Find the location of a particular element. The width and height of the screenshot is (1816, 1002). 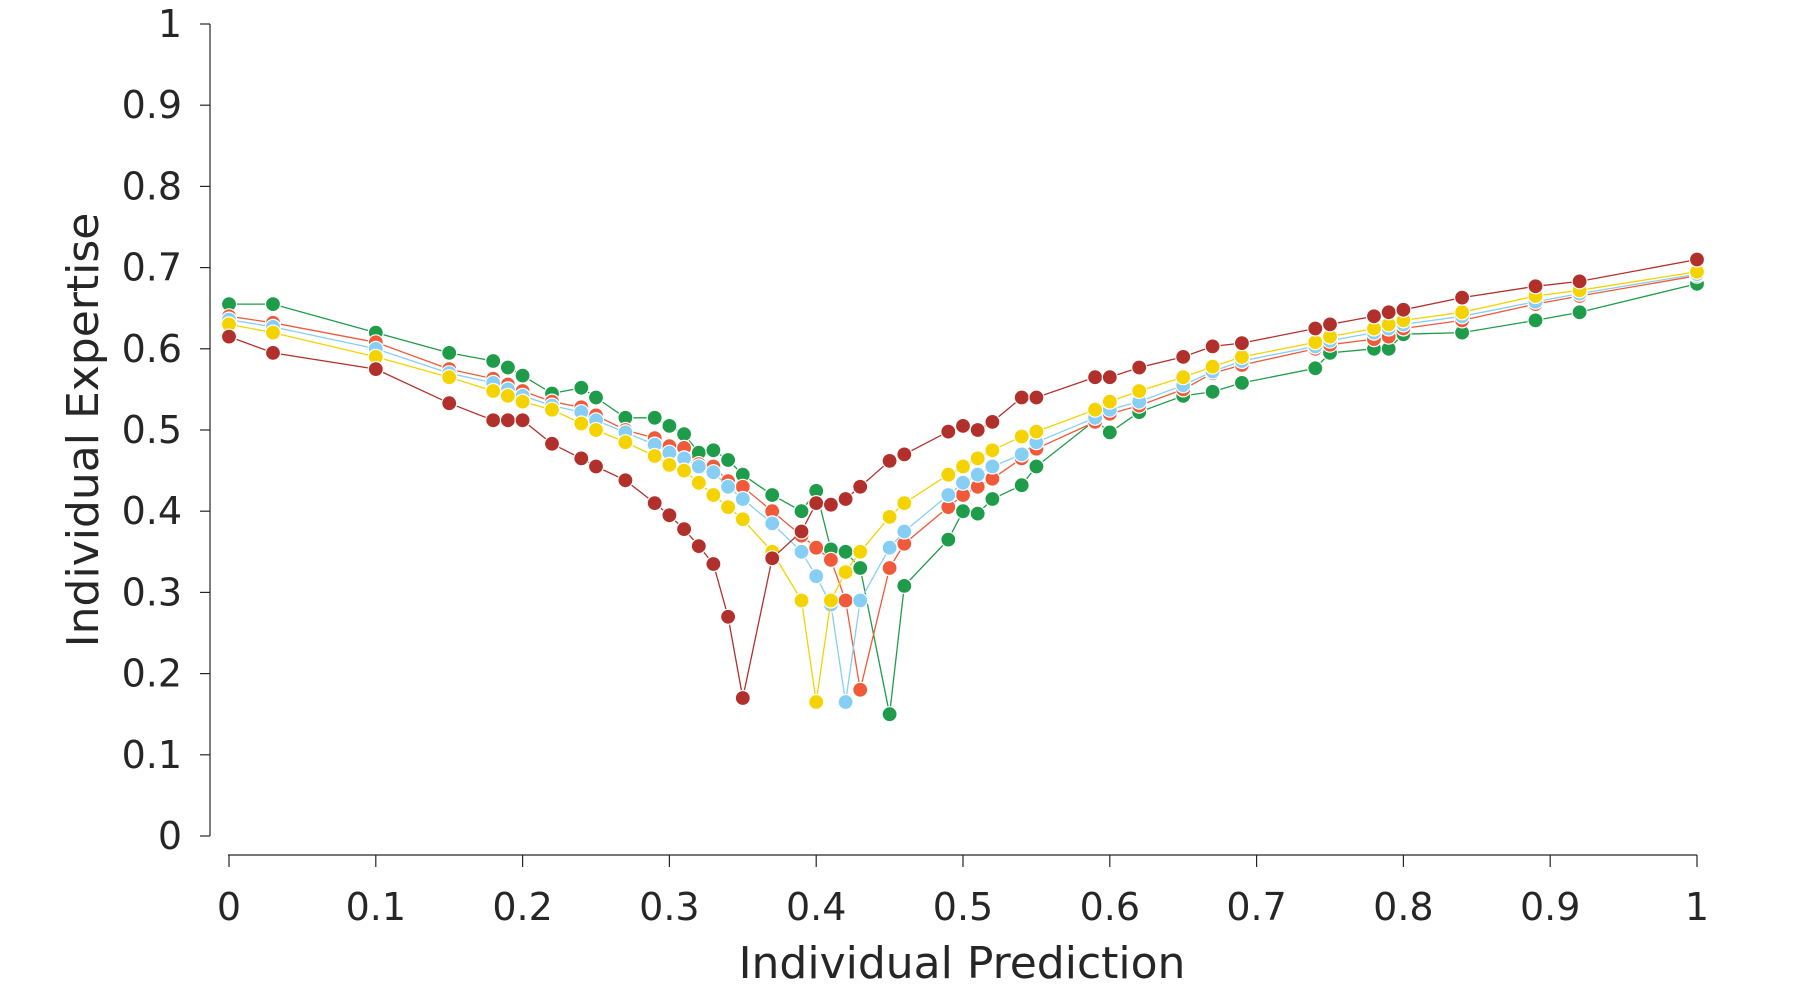

x-tick-label: 0.1 is located at coordinates (376, 907).